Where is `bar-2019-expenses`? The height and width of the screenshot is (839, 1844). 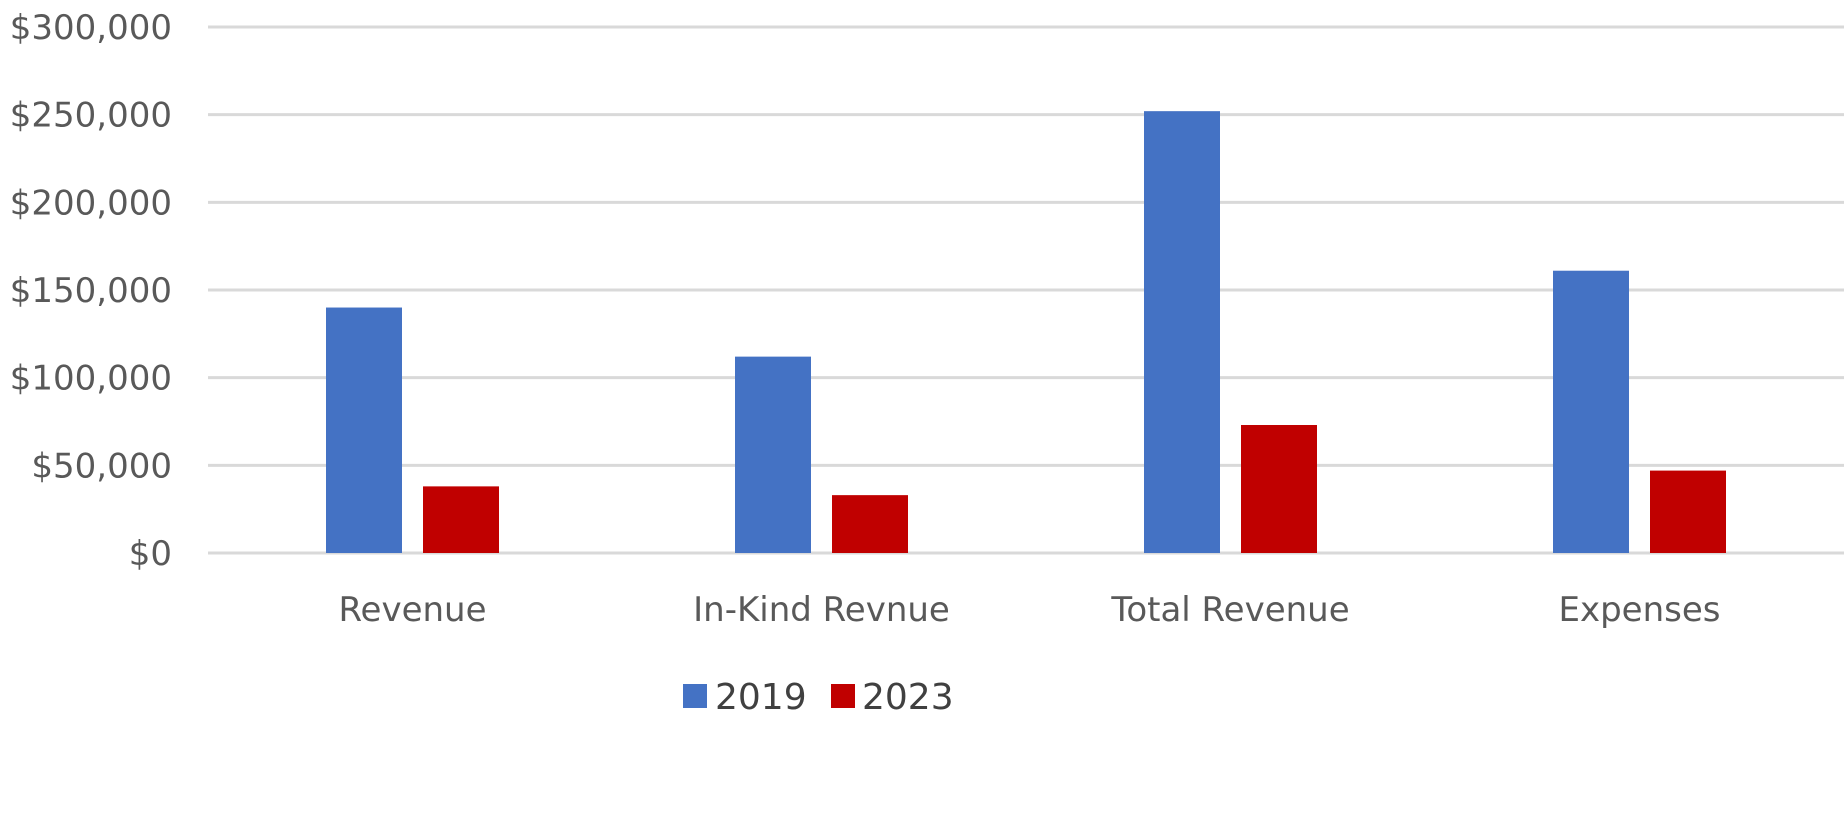 bar-2019-expenses is located at coordinates (1591, 411).